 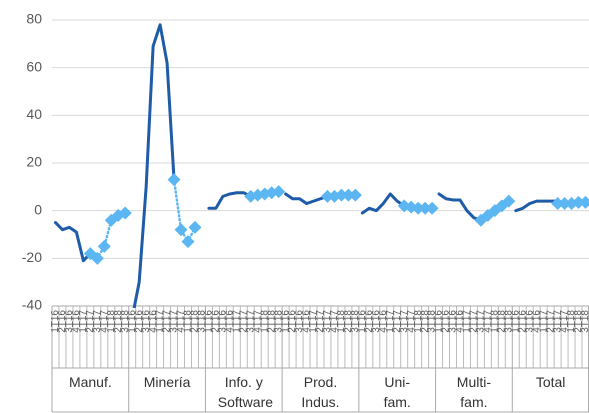 I want to click on y-tick-label: 20, so click(x=34, y=162).